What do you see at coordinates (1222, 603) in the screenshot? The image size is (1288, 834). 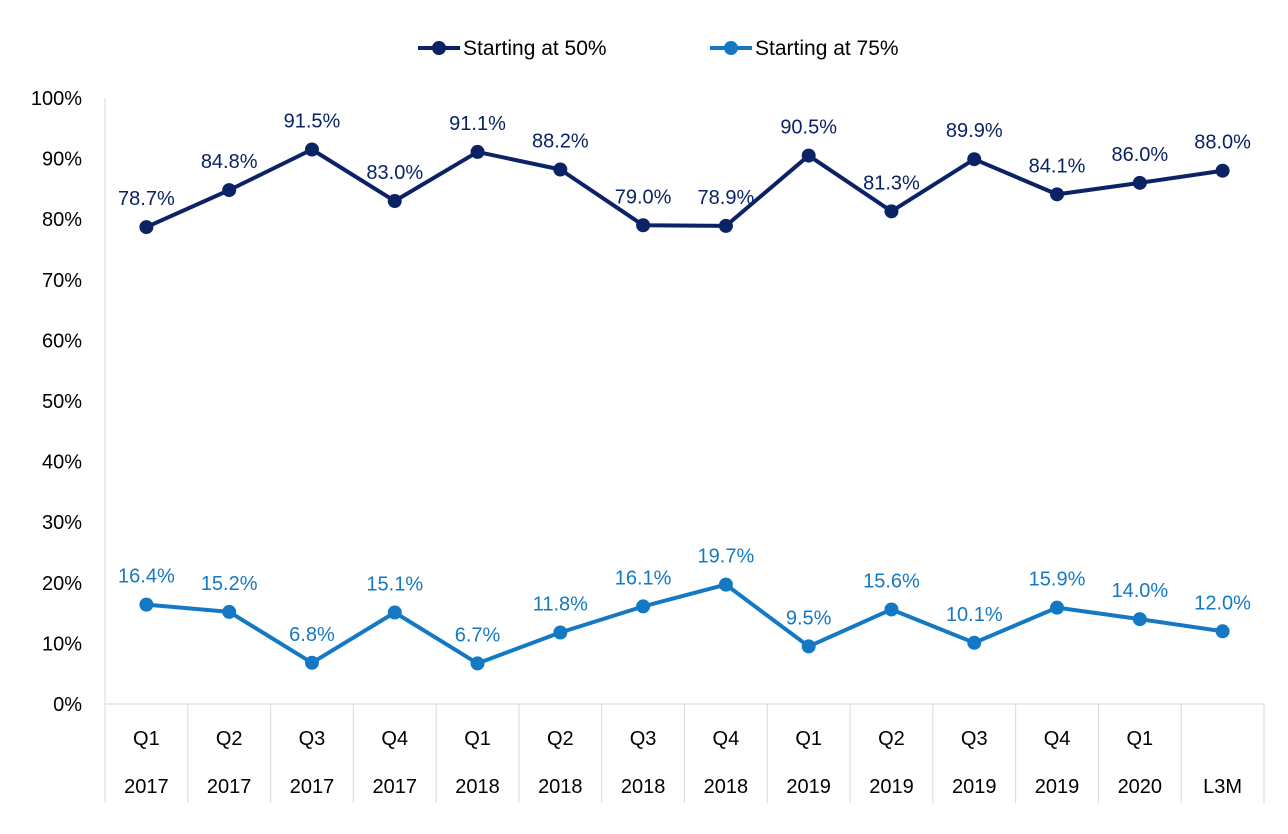 I see `data-label: 12.0%` at bounding box center [1222, 603].